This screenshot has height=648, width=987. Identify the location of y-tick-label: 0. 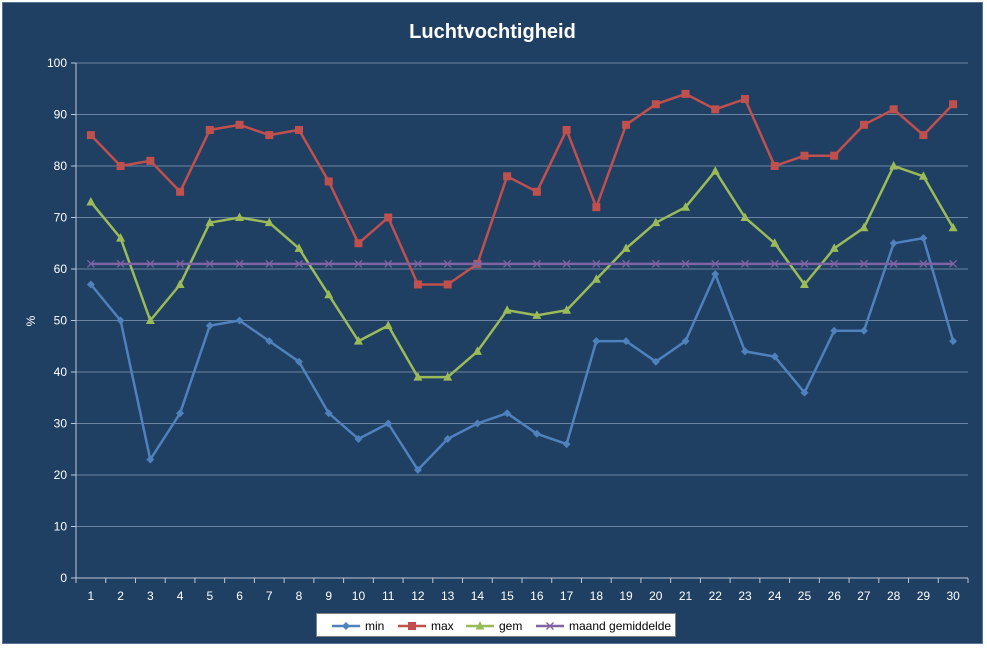
(63, 578).